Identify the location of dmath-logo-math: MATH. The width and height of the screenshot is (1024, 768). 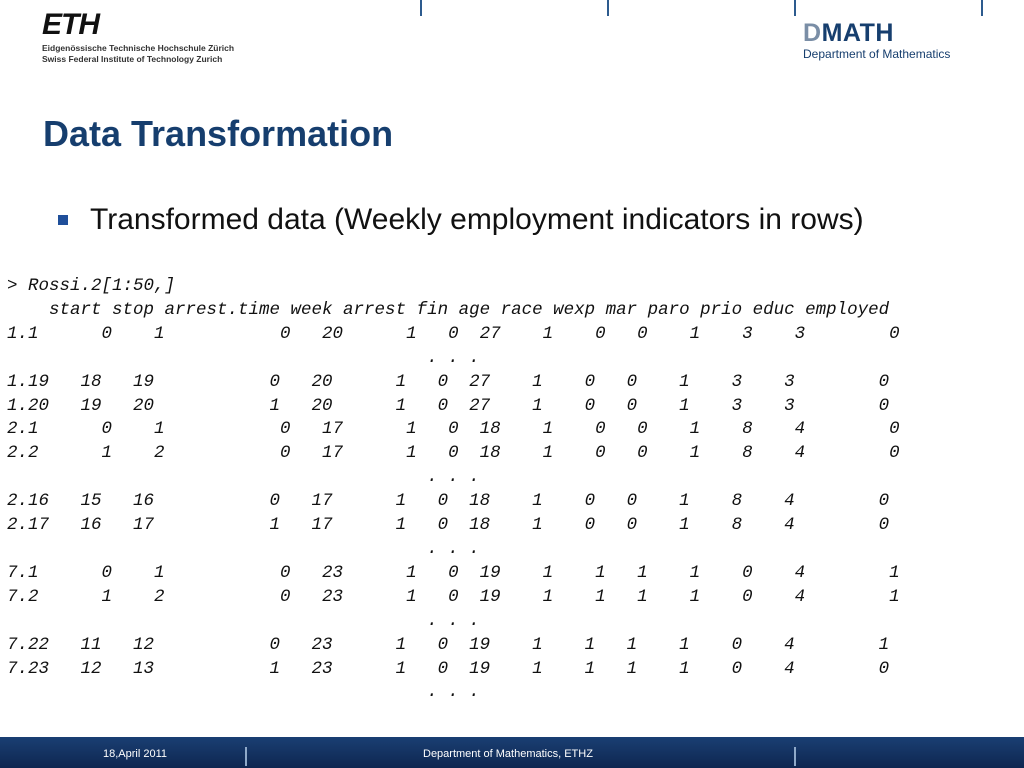
(857, 33).